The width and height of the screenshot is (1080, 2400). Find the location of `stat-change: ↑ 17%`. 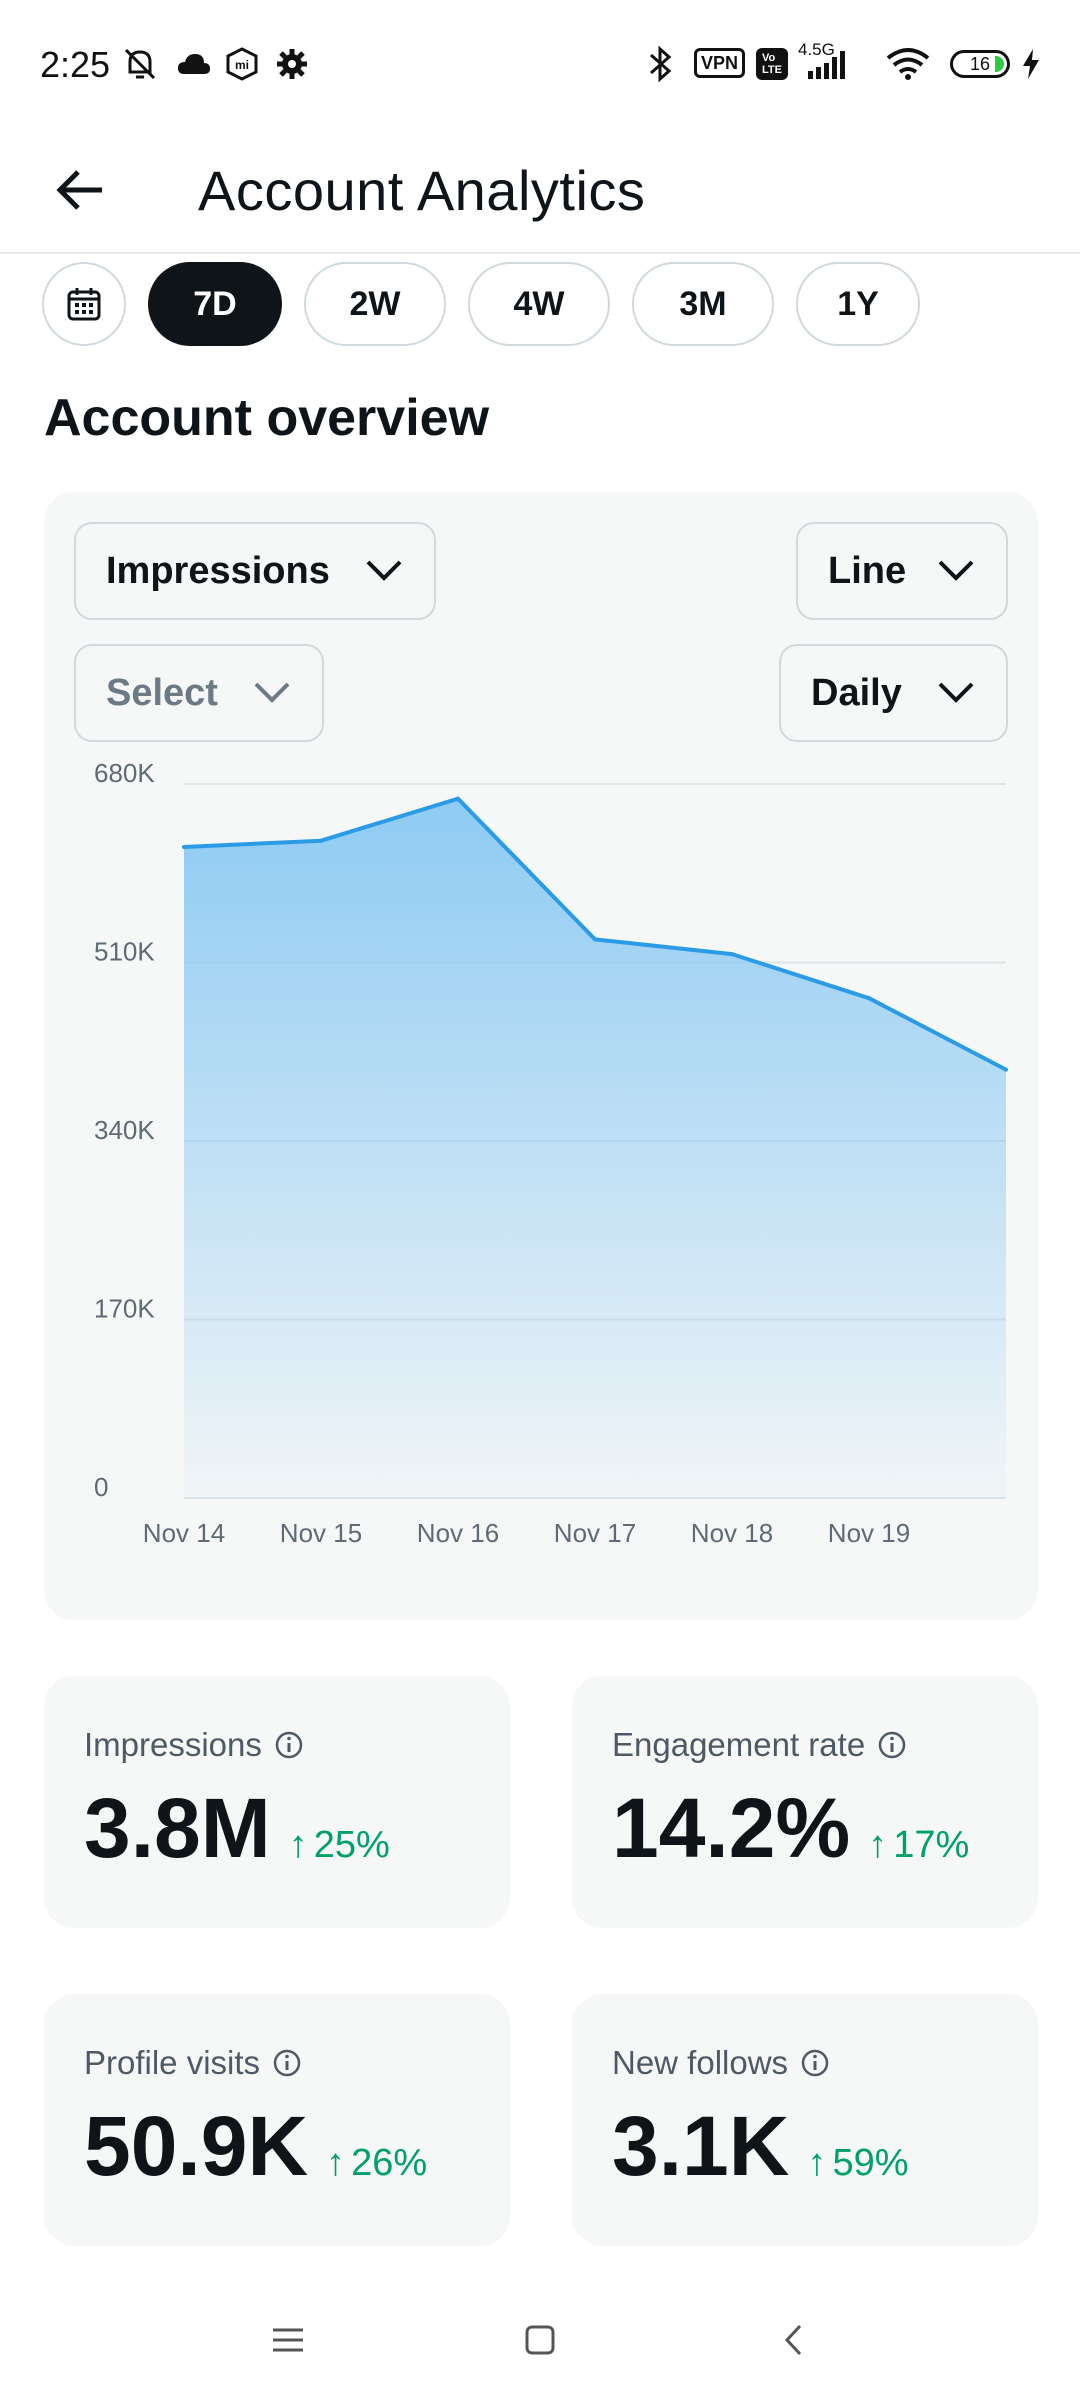

stat-change: ↑ 17% is located at coordinates (918, 1845).